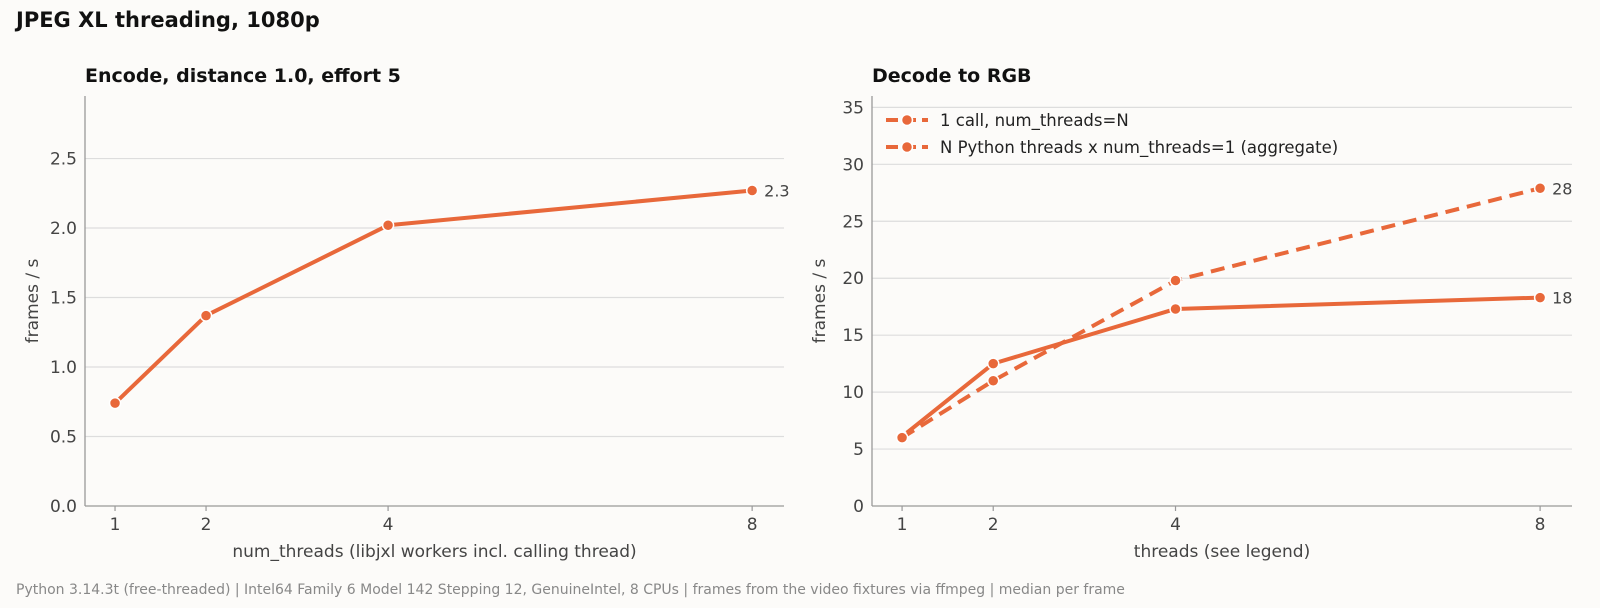  Describe the element at coordinates (63, 299) in the screenshot. I see `chart0-ytick-label: 1.5` at that location.